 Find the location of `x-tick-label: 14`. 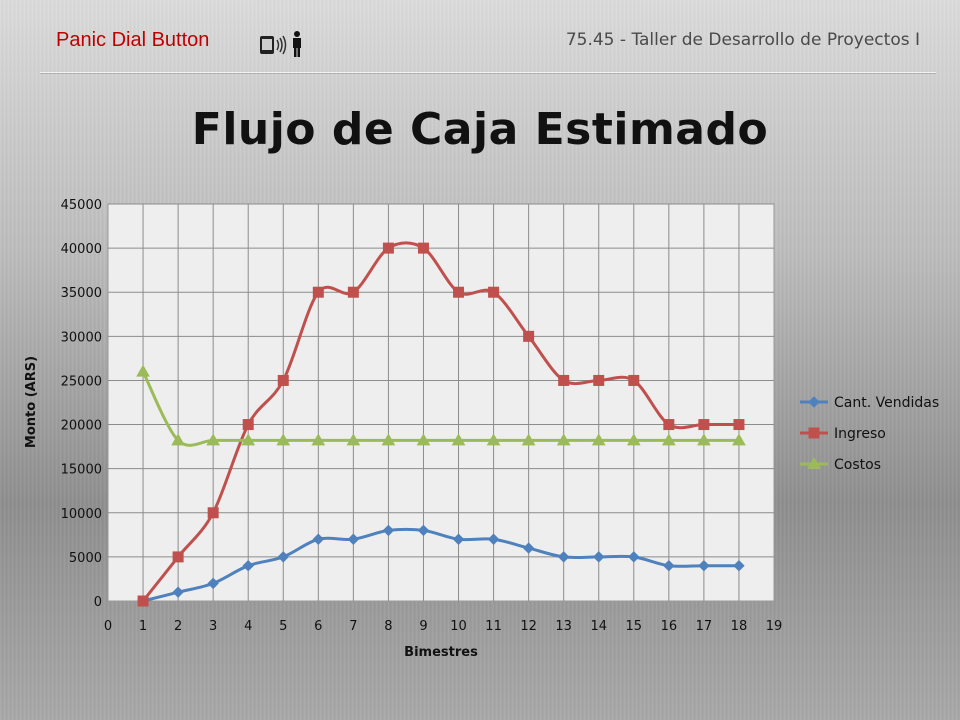

x-tick-label: 14 is located at coordinates (598, 626).